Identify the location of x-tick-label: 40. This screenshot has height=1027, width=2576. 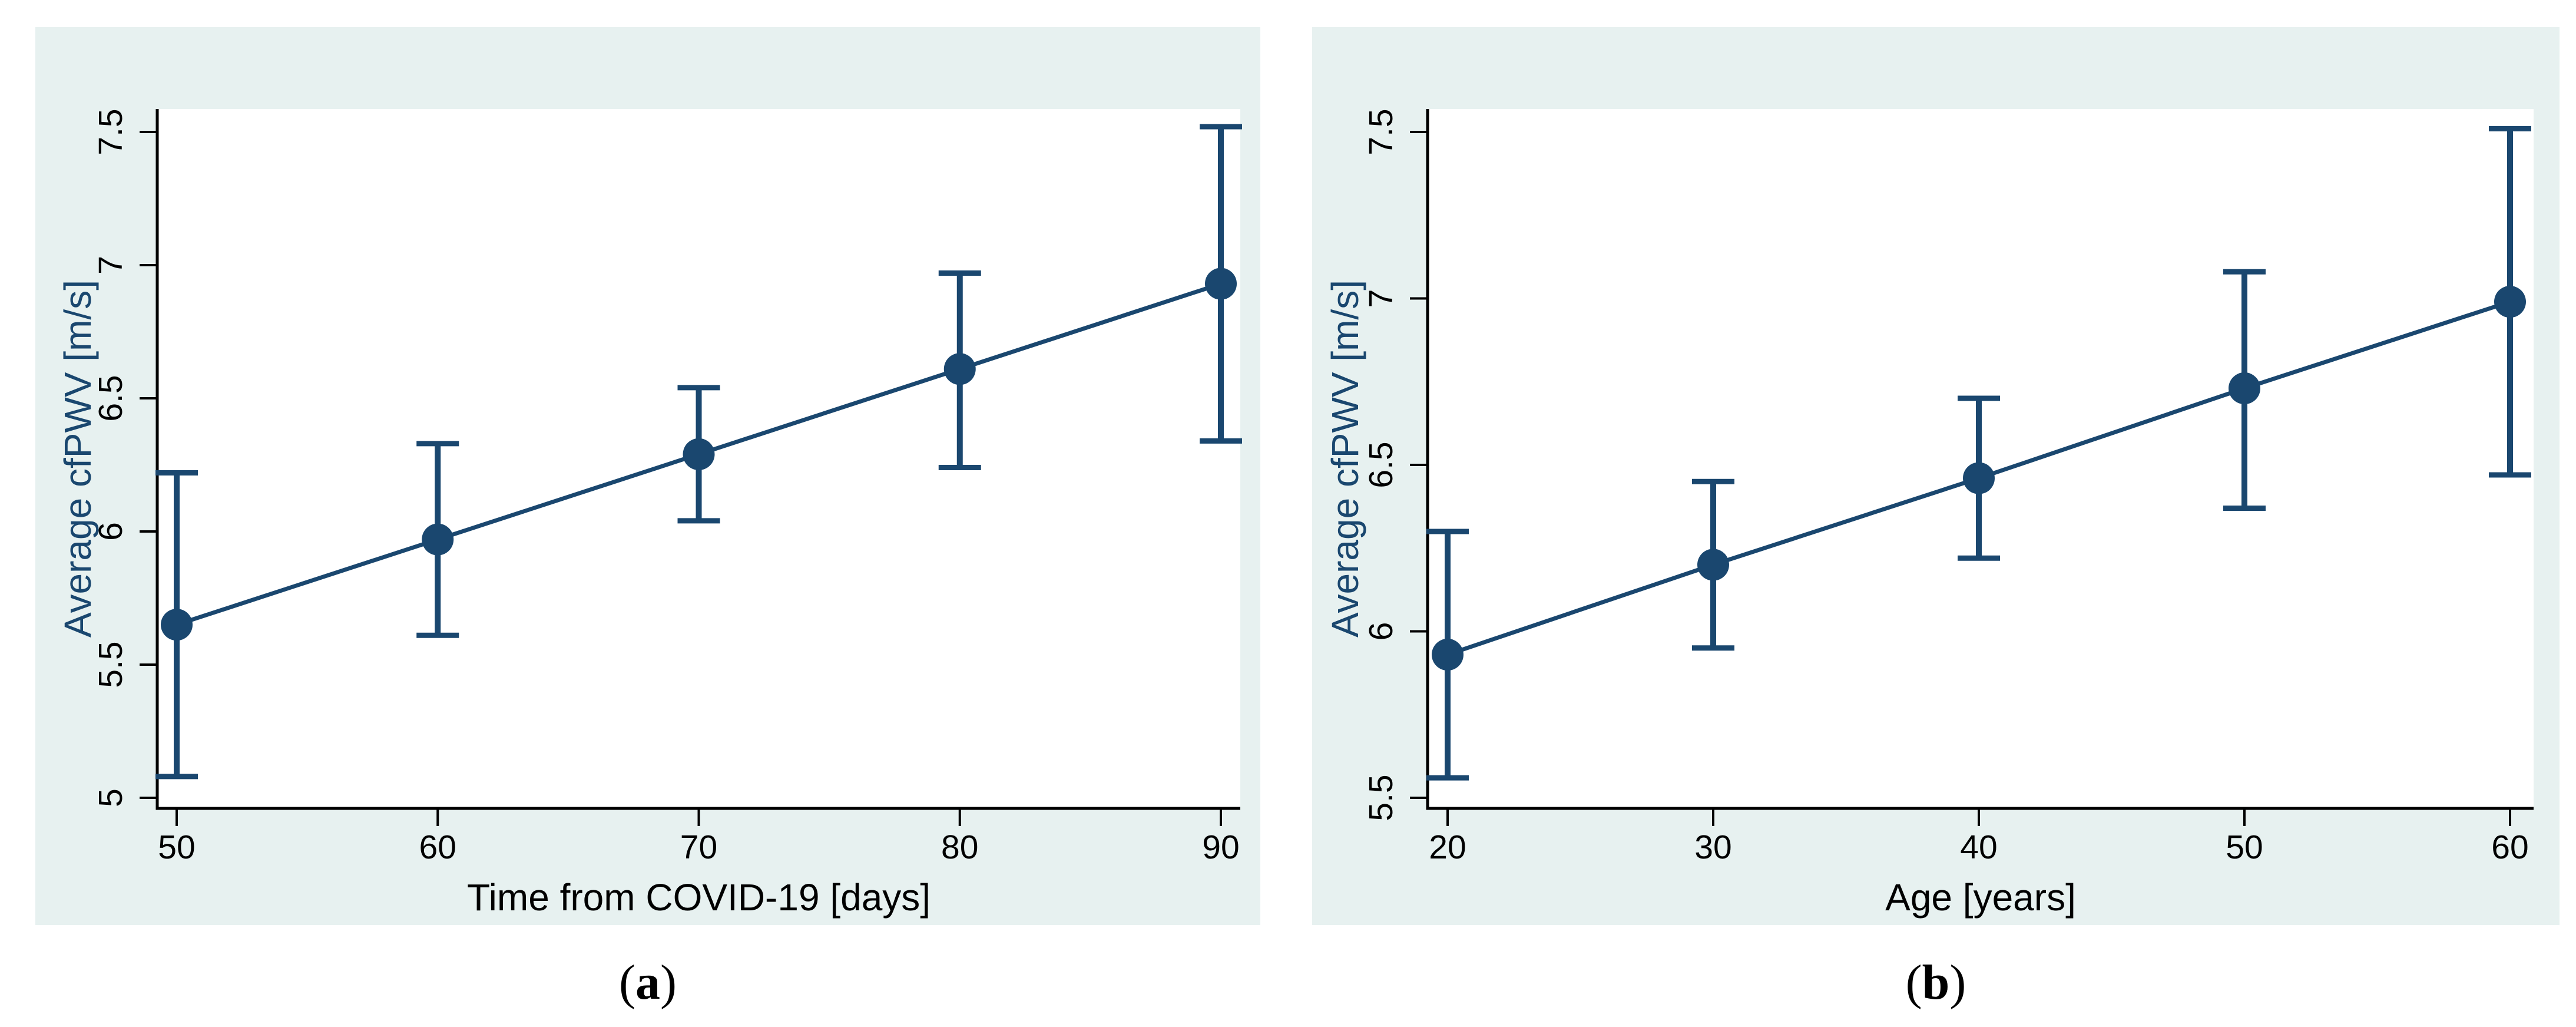
(1978, 847).